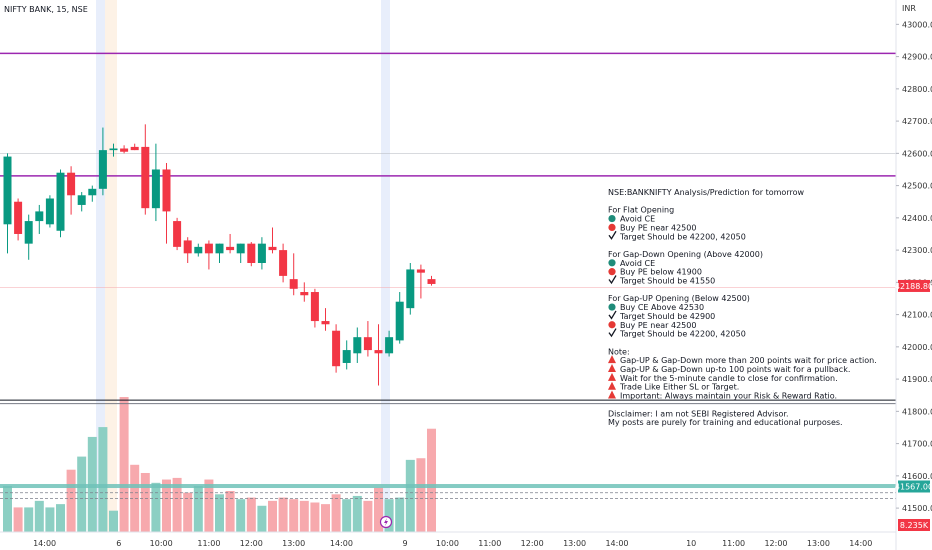 This screenshot has width=932, height=550. What do you see at coordinates (118, 543) in the screenshot?
I see `x-tick-label: 6` at bounding box center [118, 543].